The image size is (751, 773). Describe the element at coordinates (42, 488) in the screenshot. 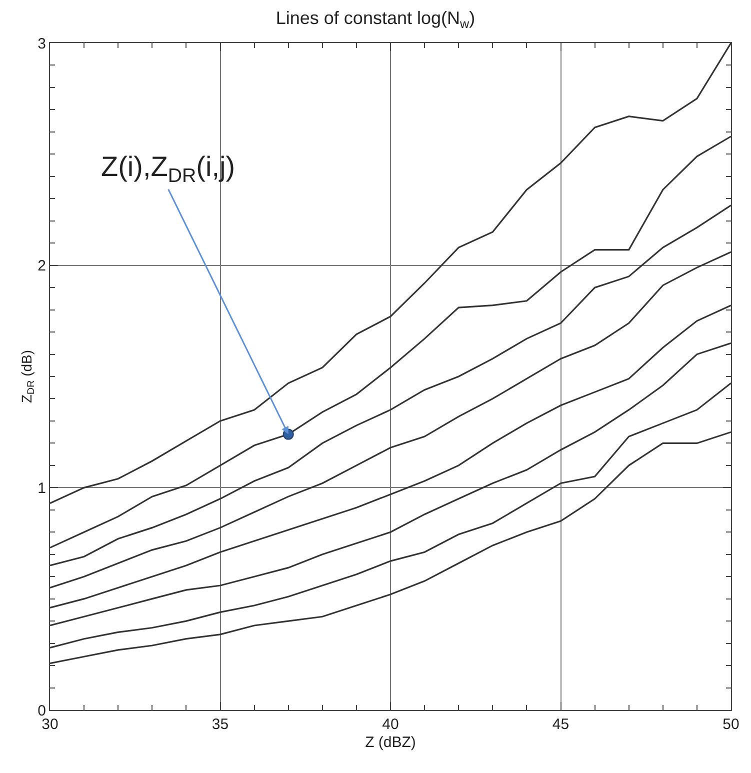

I see `y-tick-label: 1` at that location.